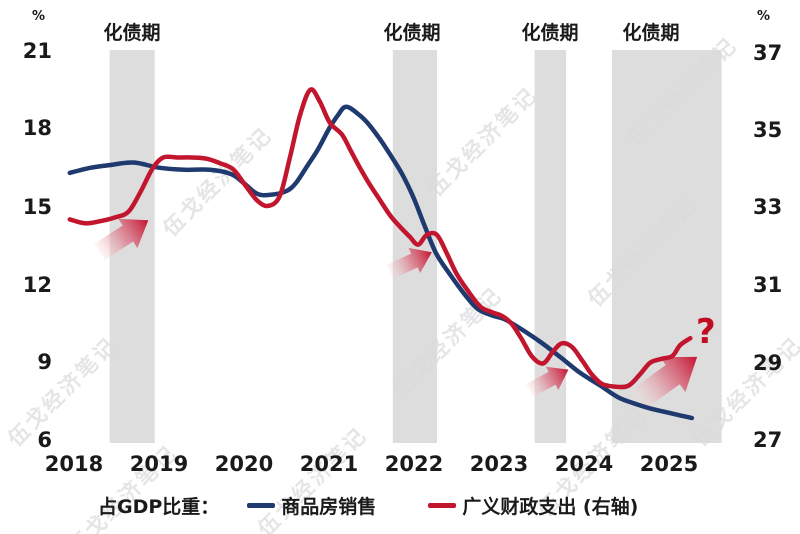 The width and height of the screenshot is (800, 534). I want to click on left-axis-tick: 6, so click(44, 440).